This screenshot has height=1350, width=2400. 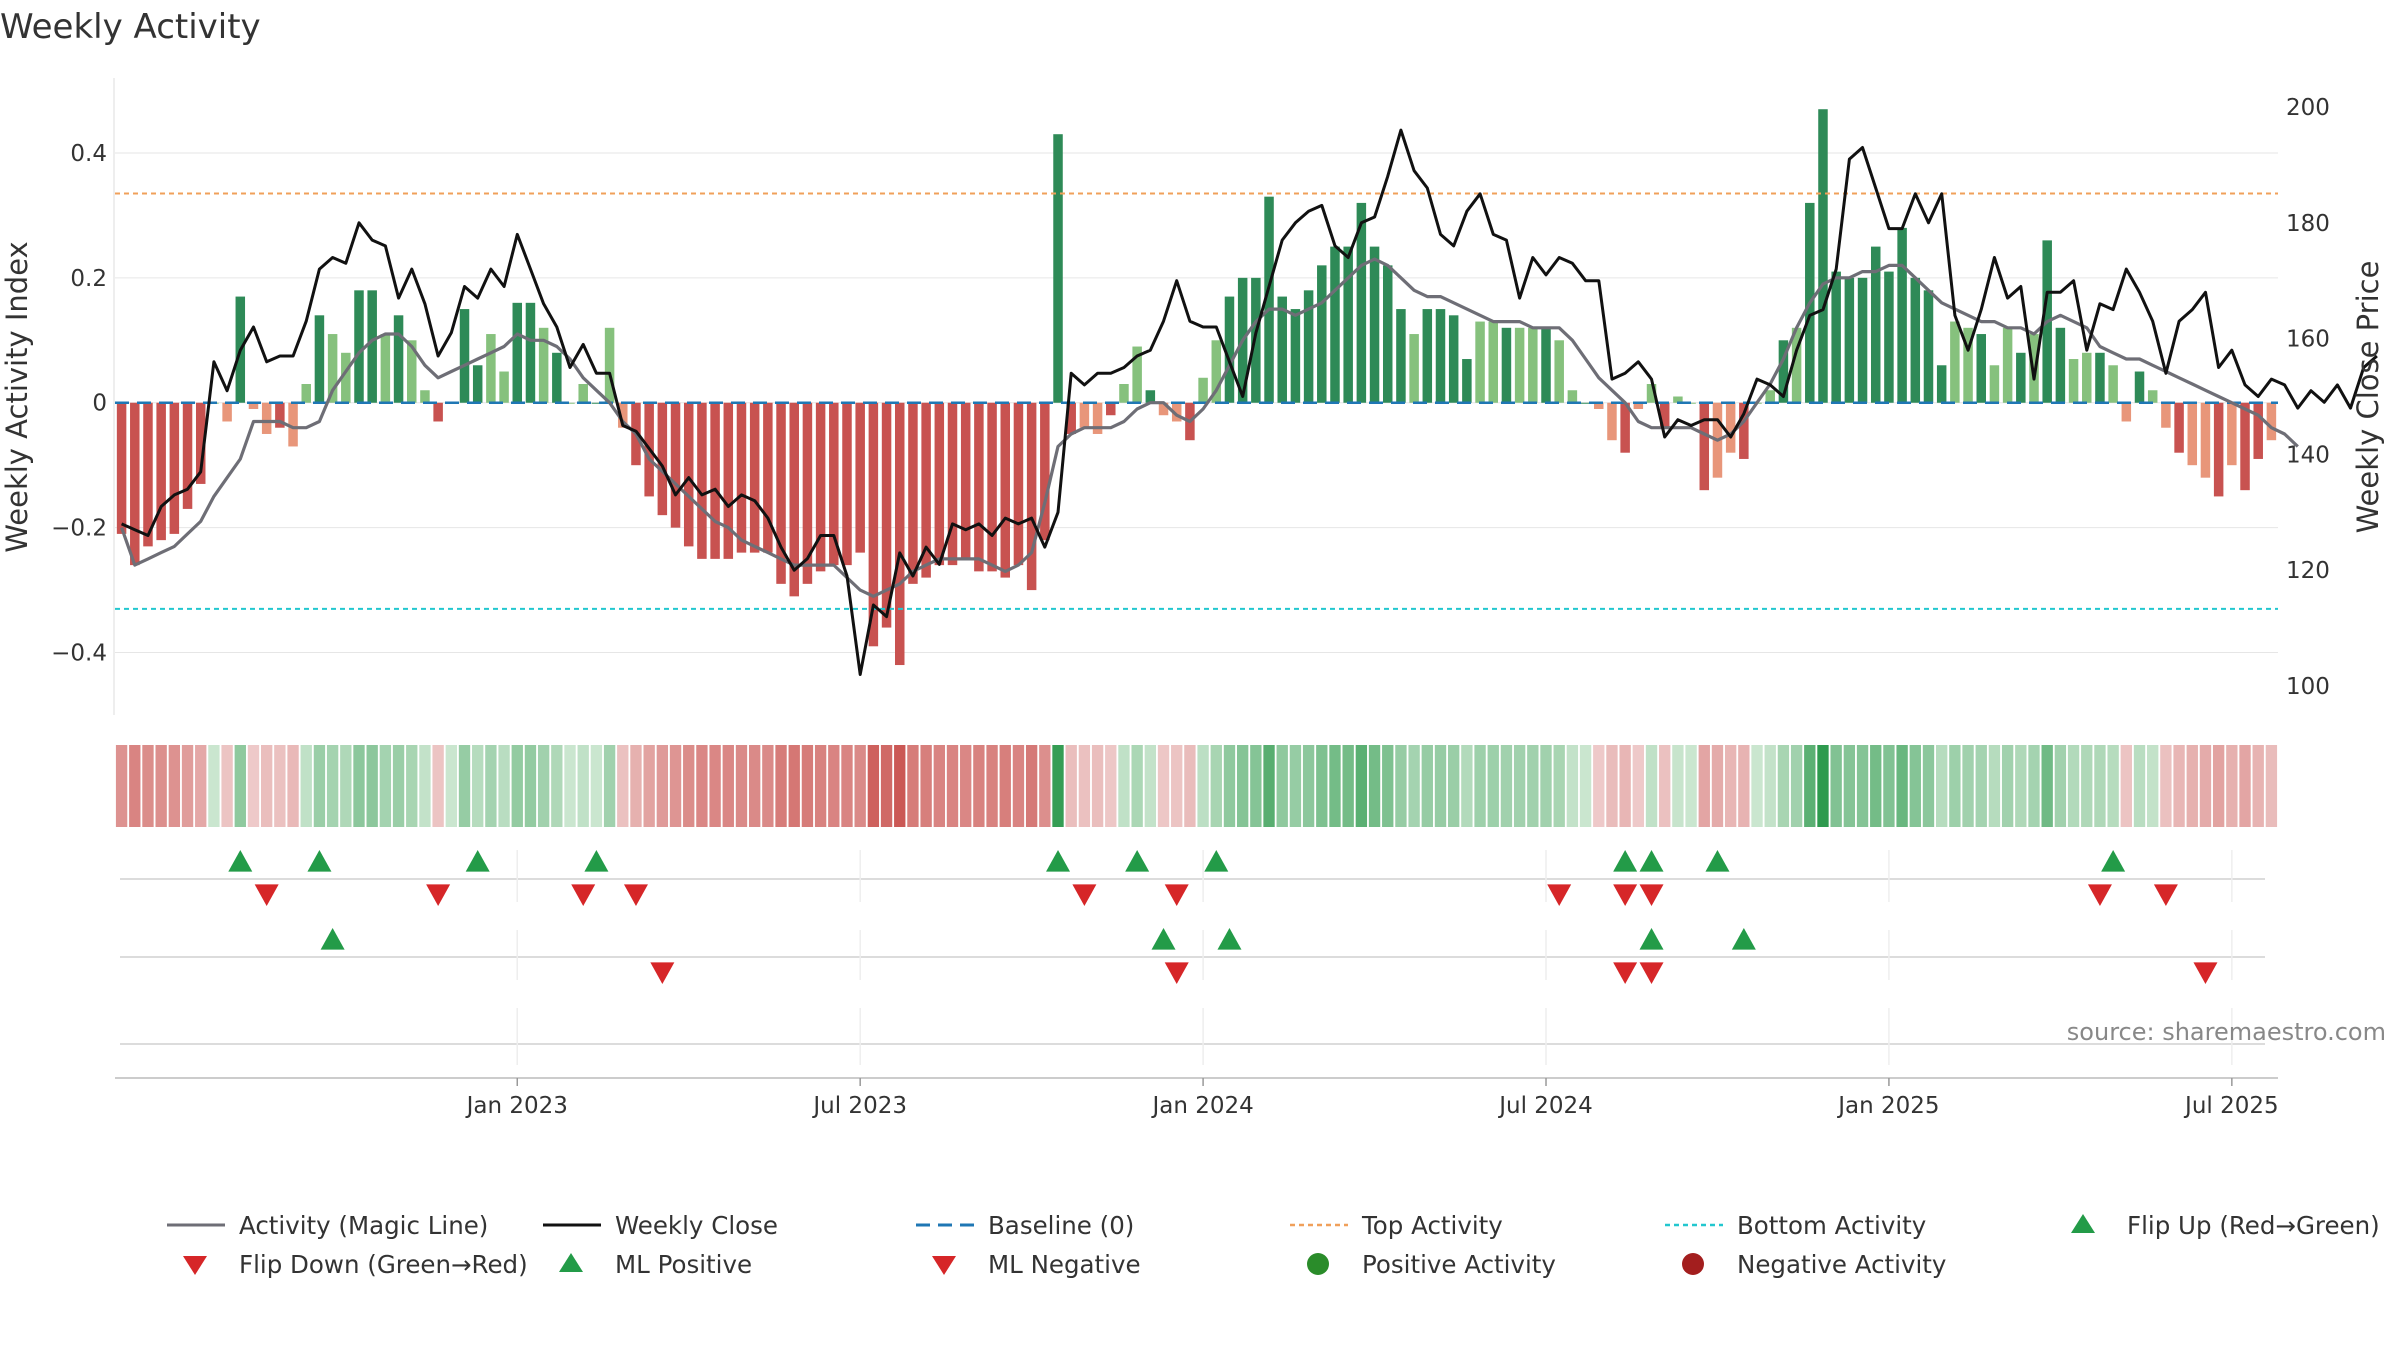 I want to click on activity-heat-strip, so click(x=1196, y=786).